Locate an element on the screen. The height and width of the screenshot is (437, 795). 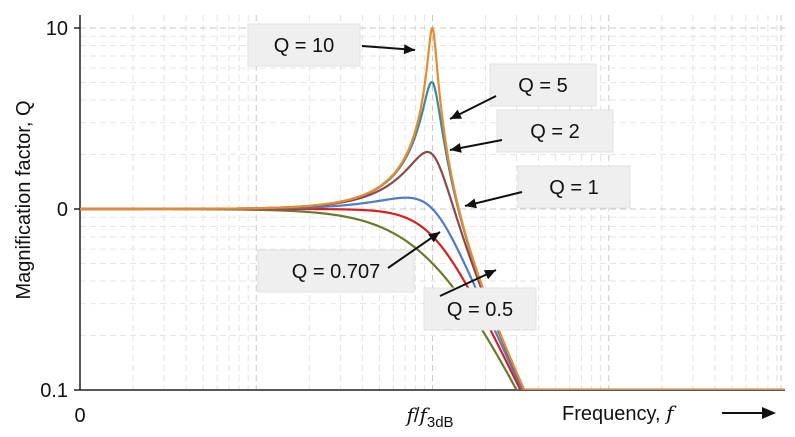
series-label: Q = 1 is located at coordinates (547, 187).